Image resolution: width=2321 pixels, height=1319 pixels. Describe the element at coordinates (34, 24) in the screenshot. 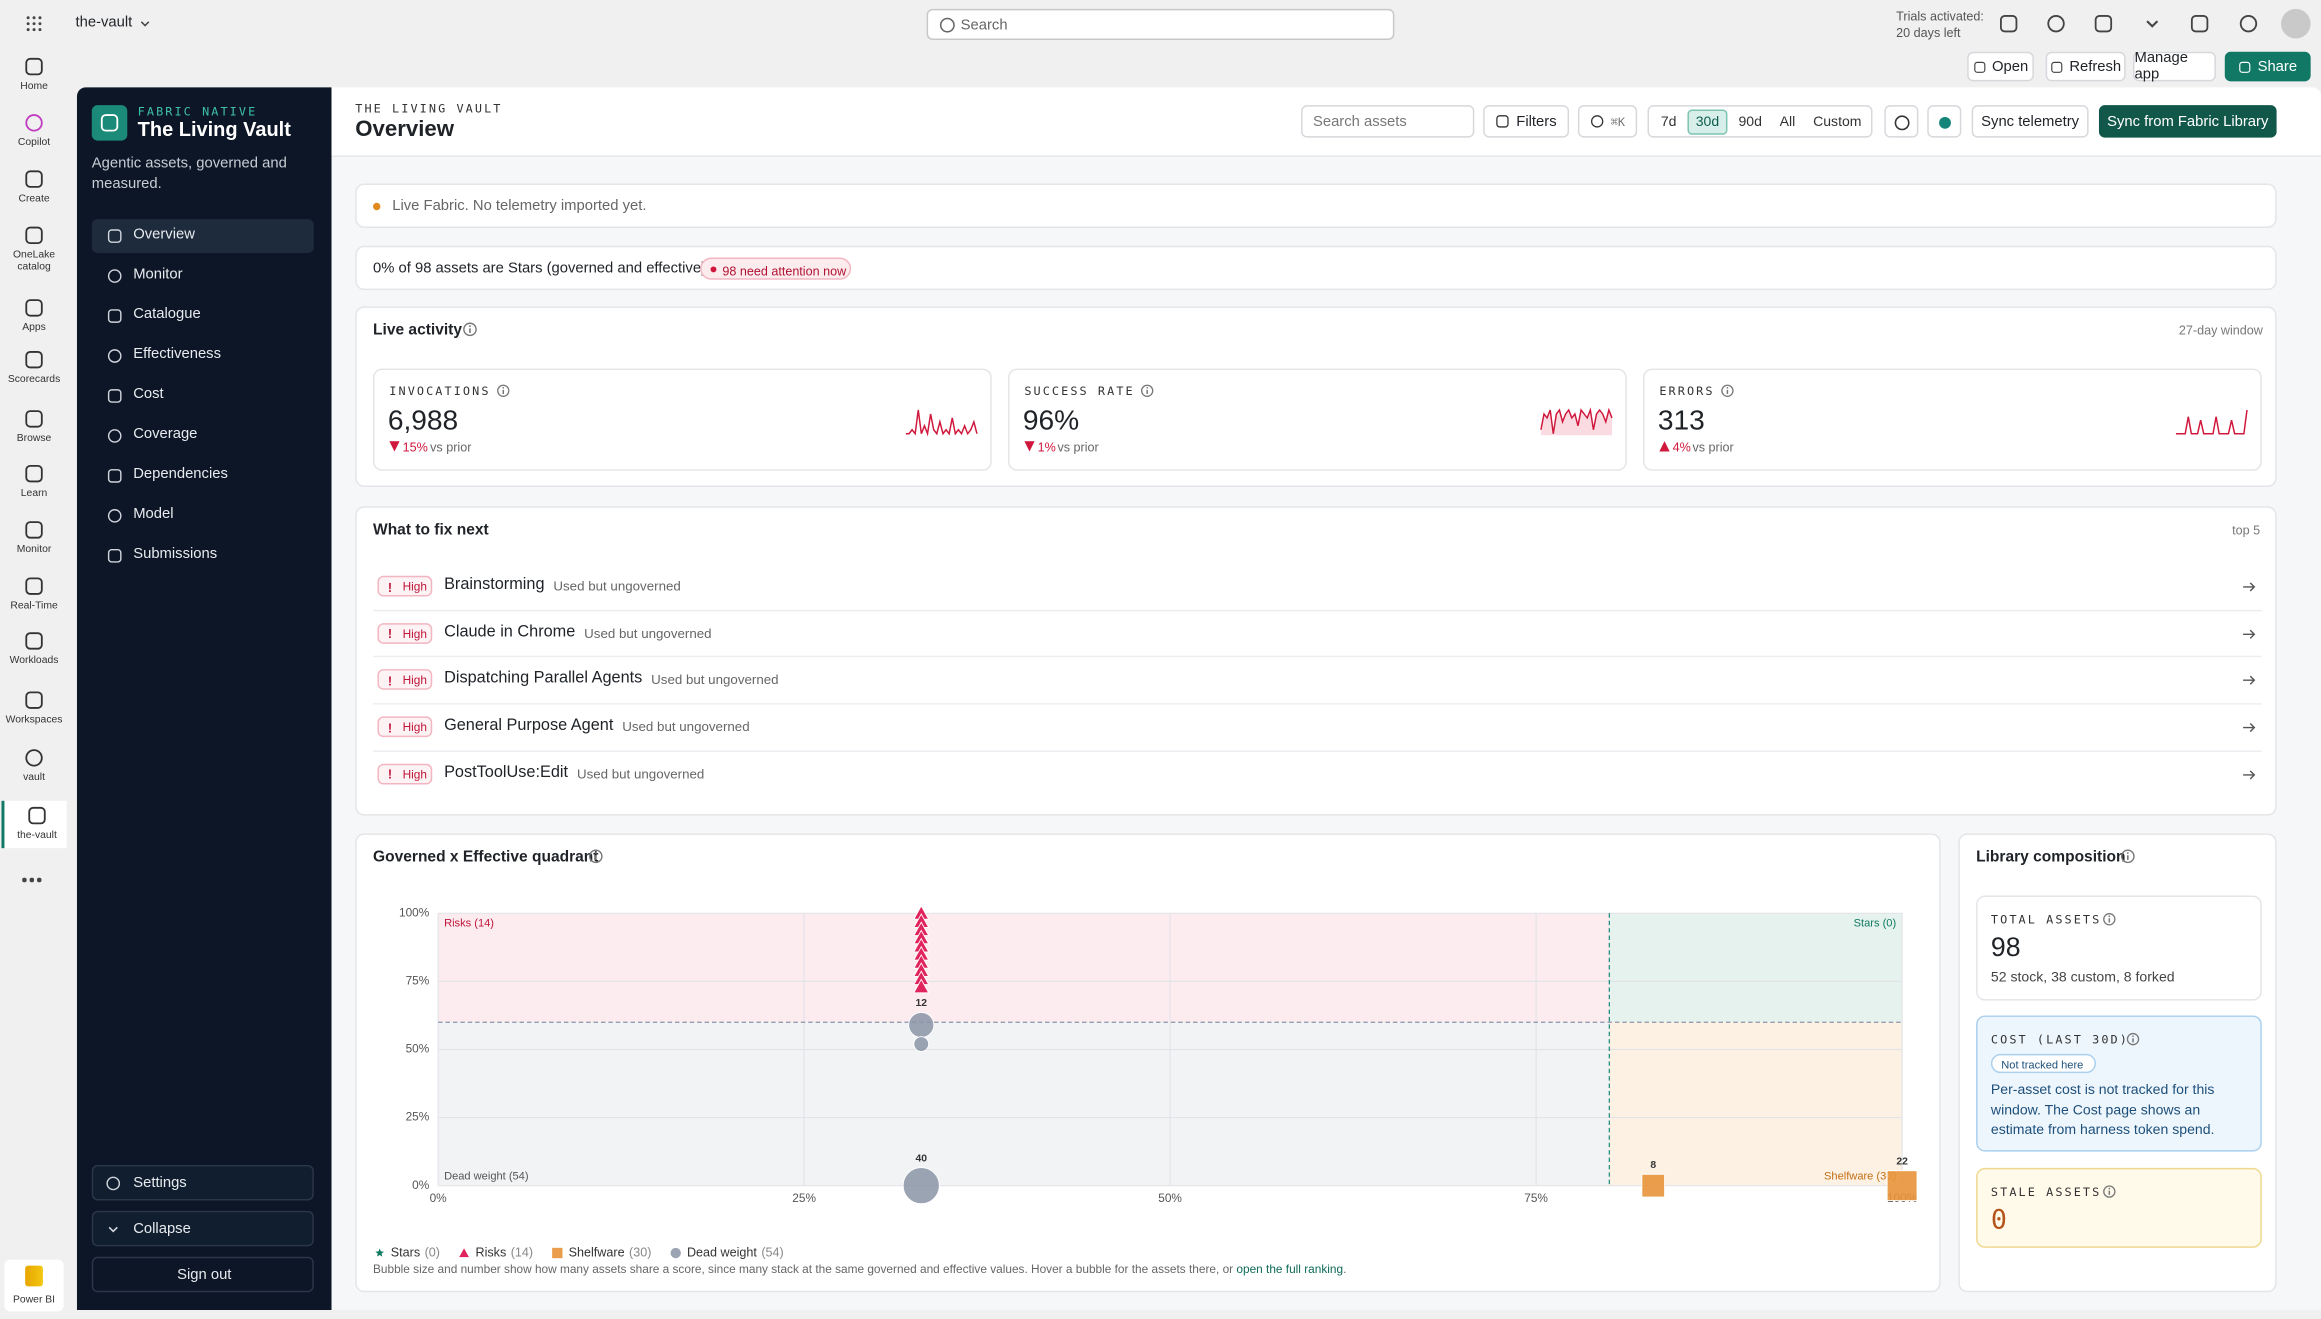

I see `app-launcher` at that location.